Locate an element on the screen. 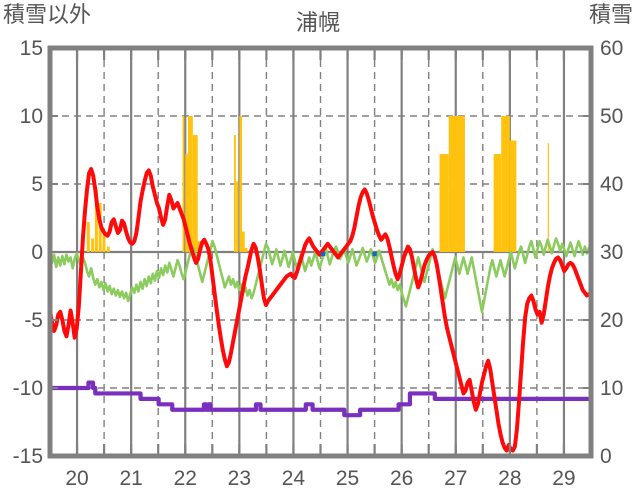  series-wind is located at coordinates (320, 275).